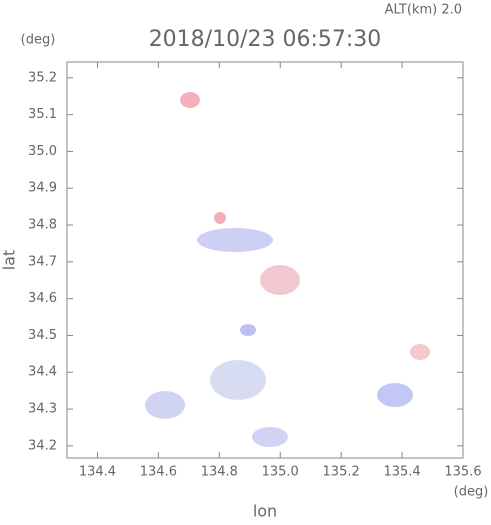 This screenshot has width=491, height=525. Describe the element at coordinates (42, 114) in the screenshot. I see `y-tick-label: 35.1` at that location.